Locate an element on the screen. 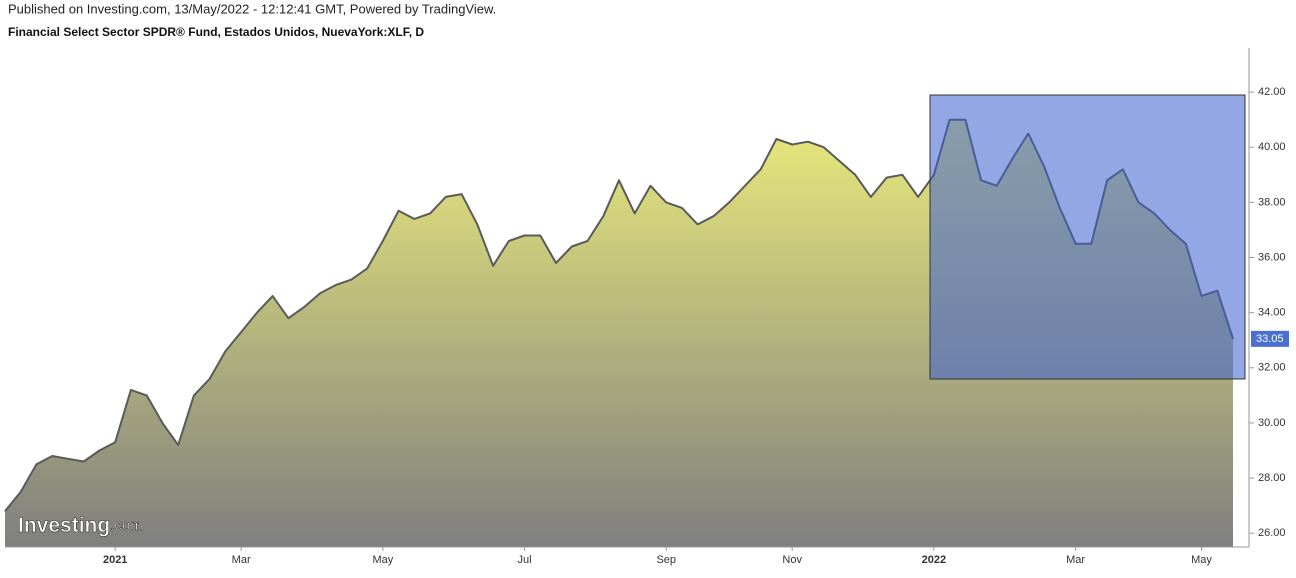  y-tick-label: 36.00 is located at coordinates (1272, 257).